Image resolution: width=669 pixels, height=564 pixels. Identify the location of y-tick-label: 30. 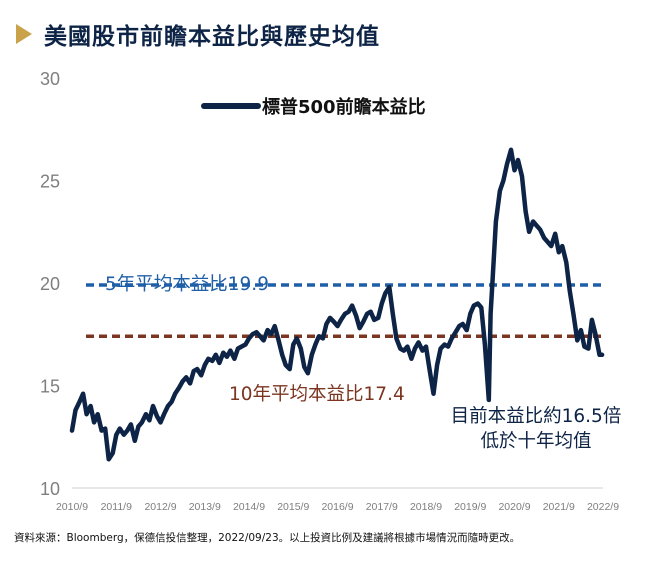
(50, 79).